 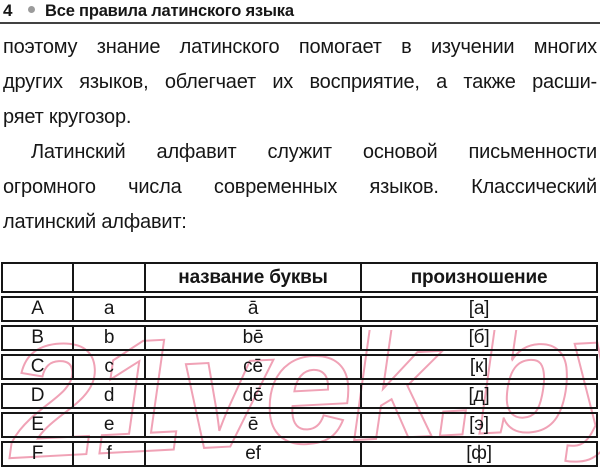 I want to click on header-cell-pronunciation: произношение, so click(x=479, y=277).